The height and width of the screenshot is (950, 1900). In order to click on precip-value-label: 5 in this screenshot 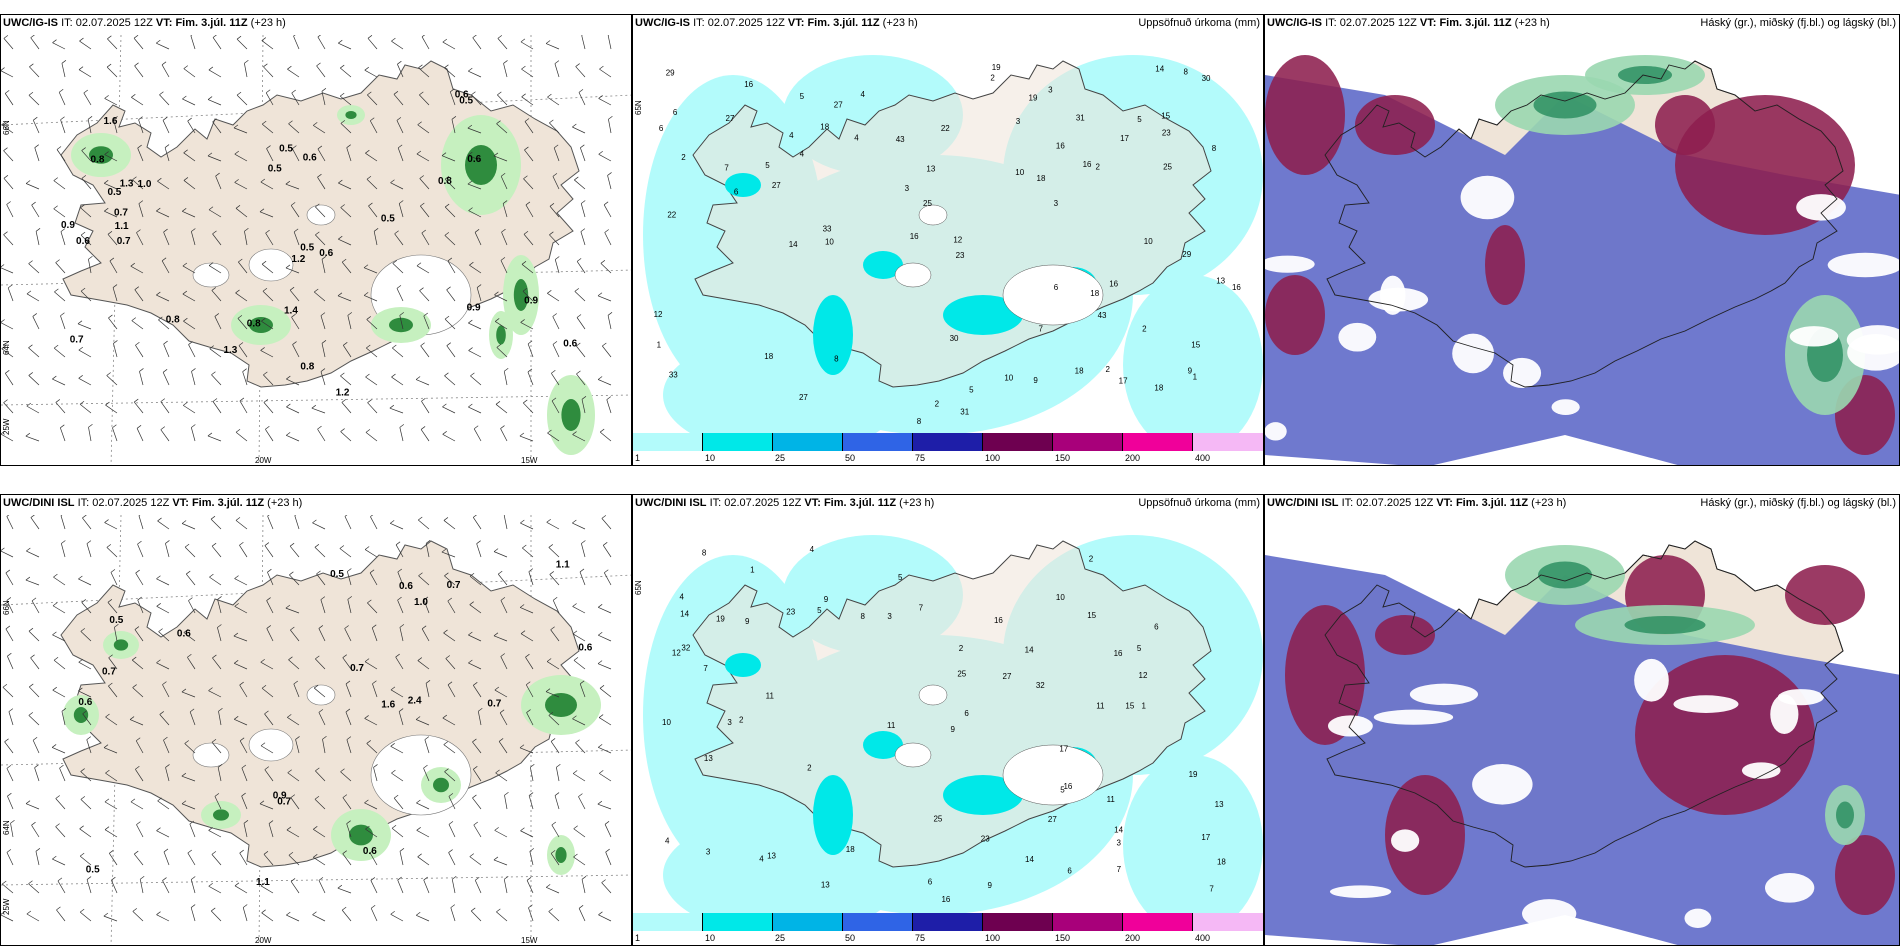, I will do `click(767, 165)`.